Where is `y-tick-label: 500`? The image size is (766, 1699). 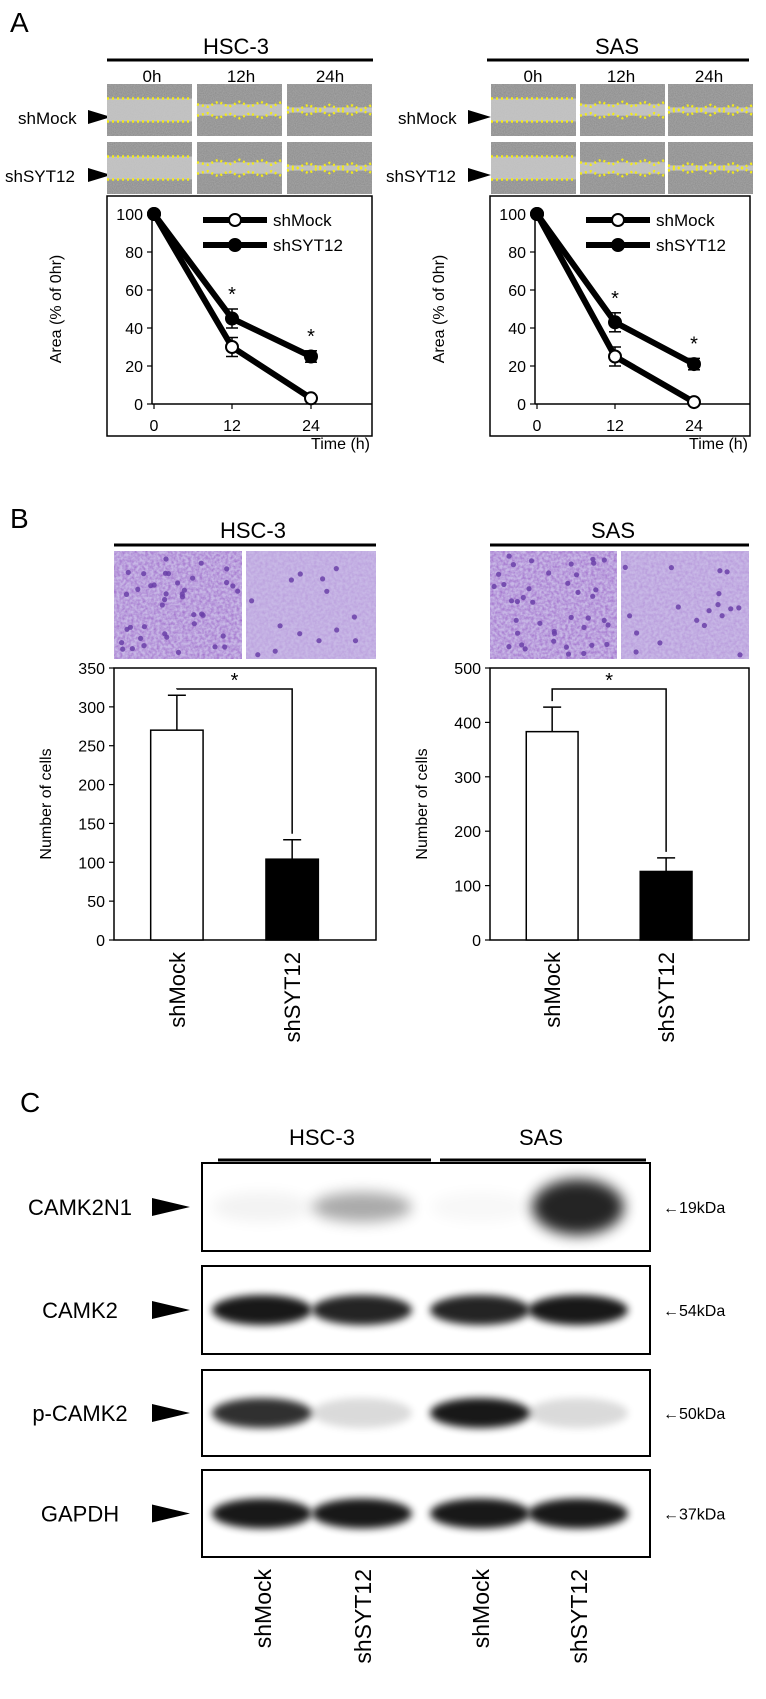
y-tick-label: 500 is located at coordinates (467, 669).